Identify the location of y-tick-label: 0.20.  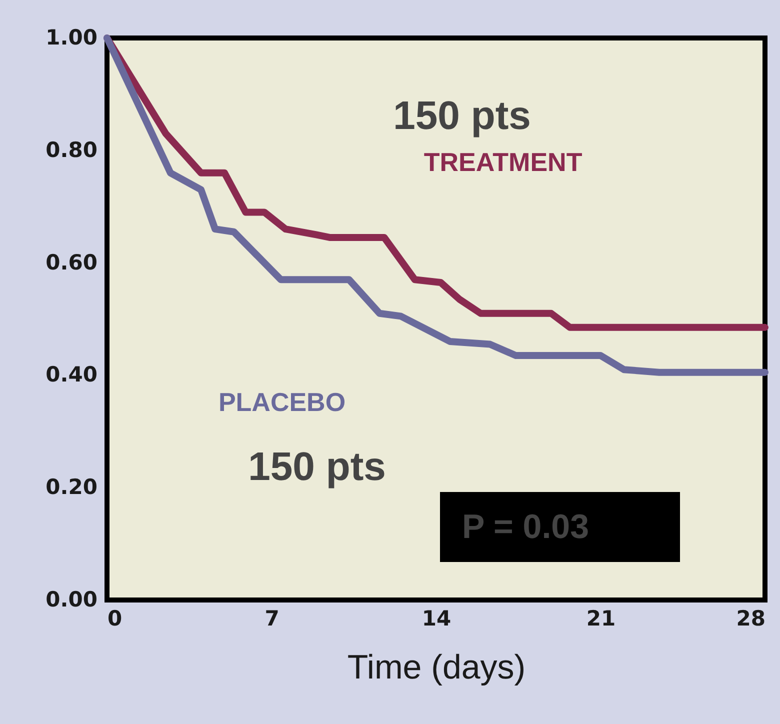
(72, 487).